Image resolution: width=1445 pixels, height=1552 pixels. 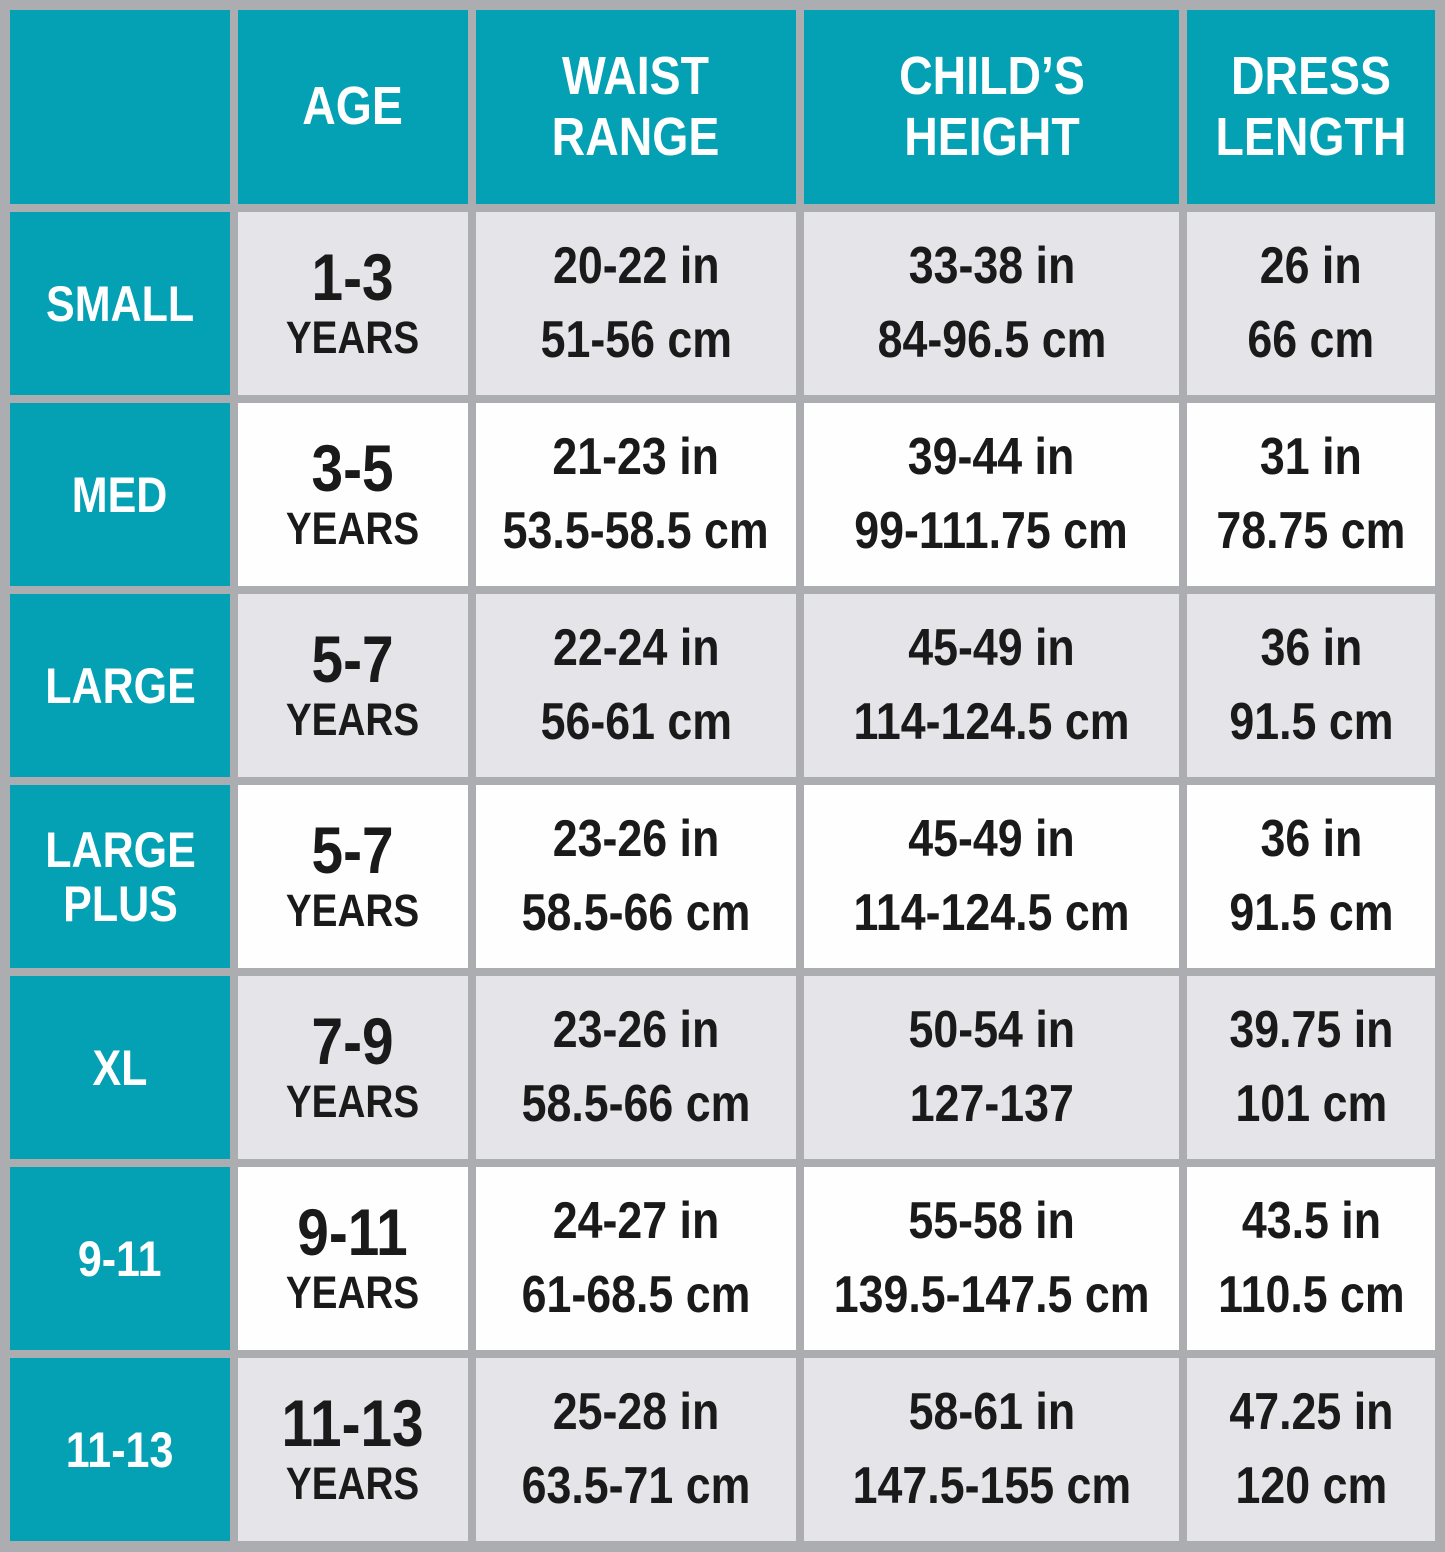 I want to click on header-age: AGE, so click(x=353, y=107).